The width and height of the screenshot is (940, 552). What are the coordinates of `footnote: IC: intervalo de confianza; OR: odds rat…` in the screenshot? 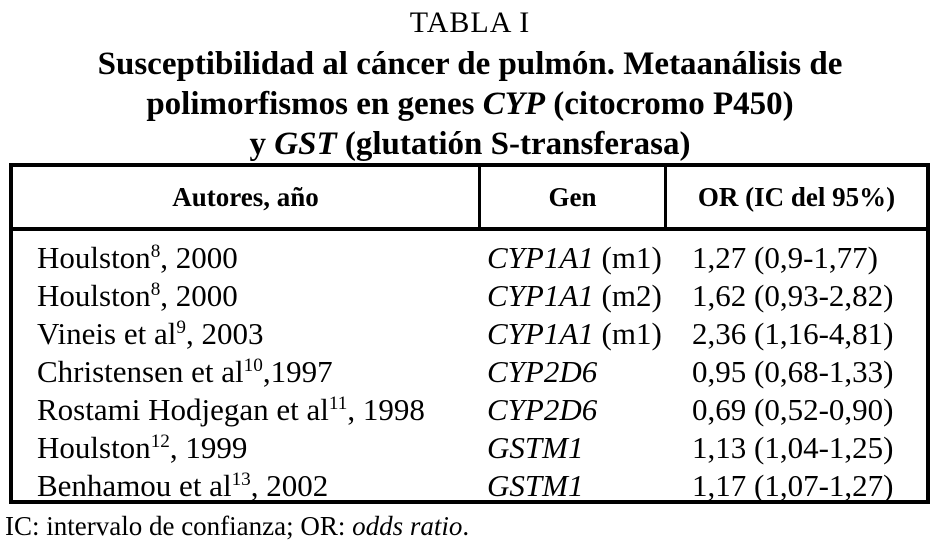 It's located at (237, 526).